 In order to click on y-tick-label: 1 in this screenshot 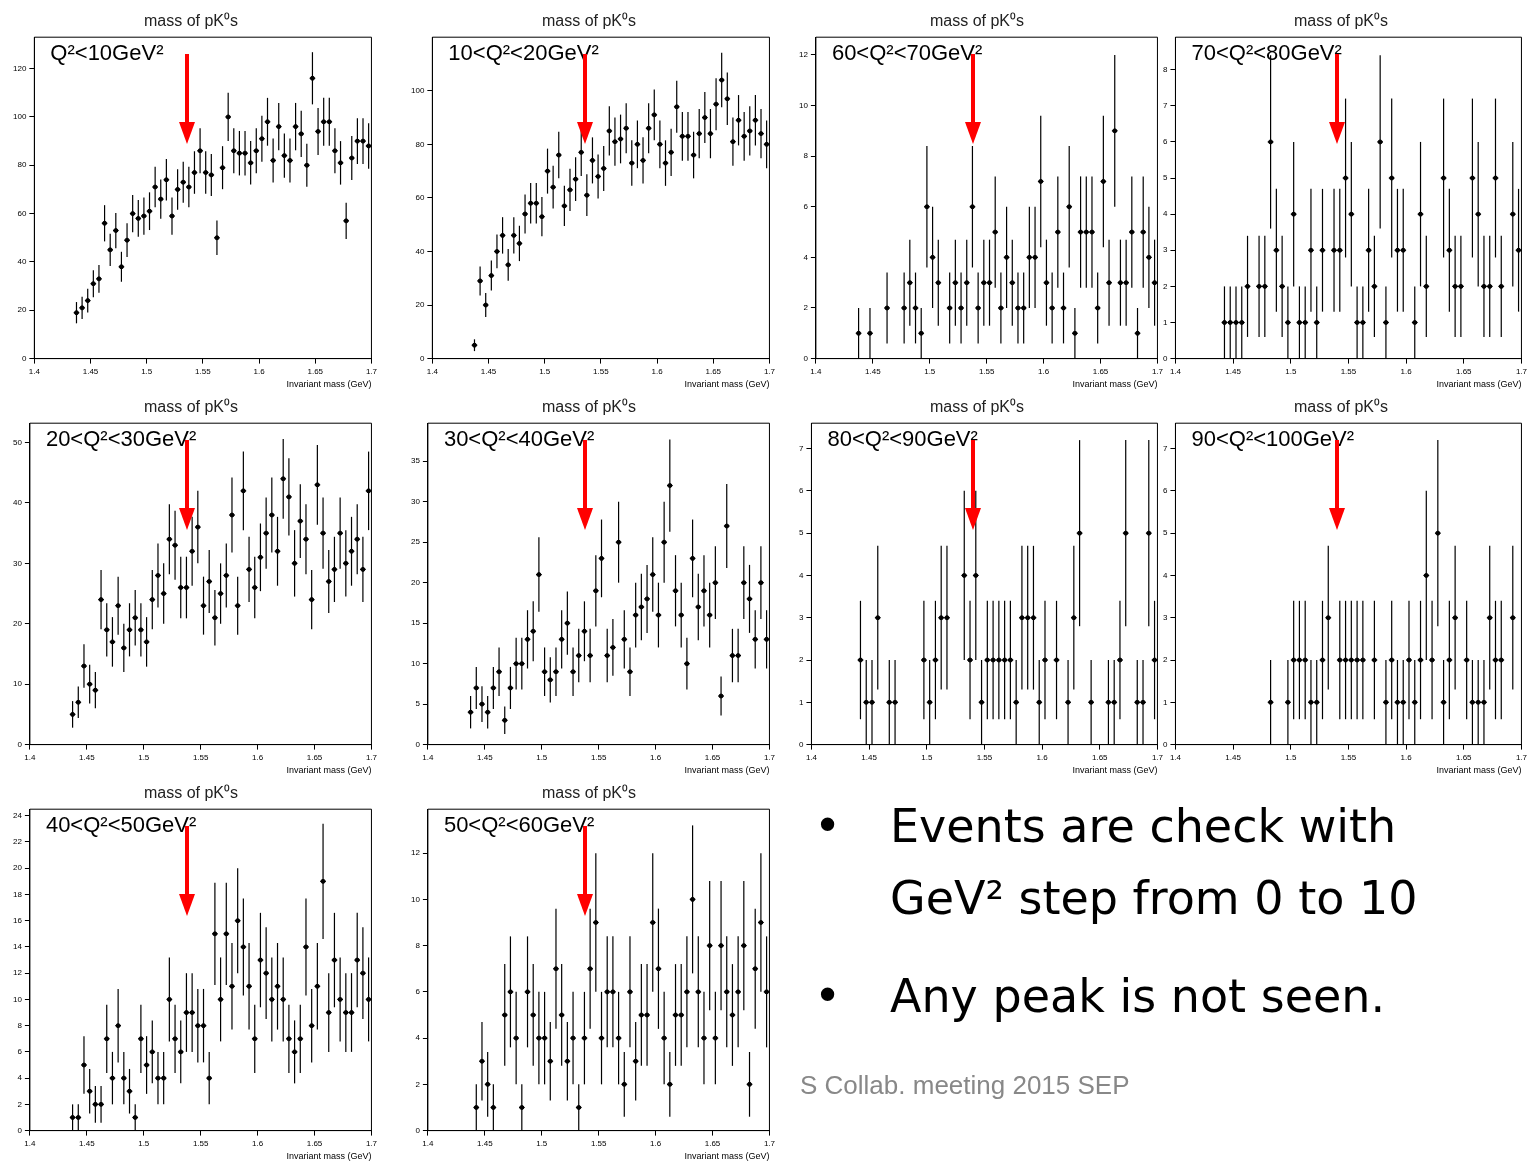, I will do `click(1165, 322)`.